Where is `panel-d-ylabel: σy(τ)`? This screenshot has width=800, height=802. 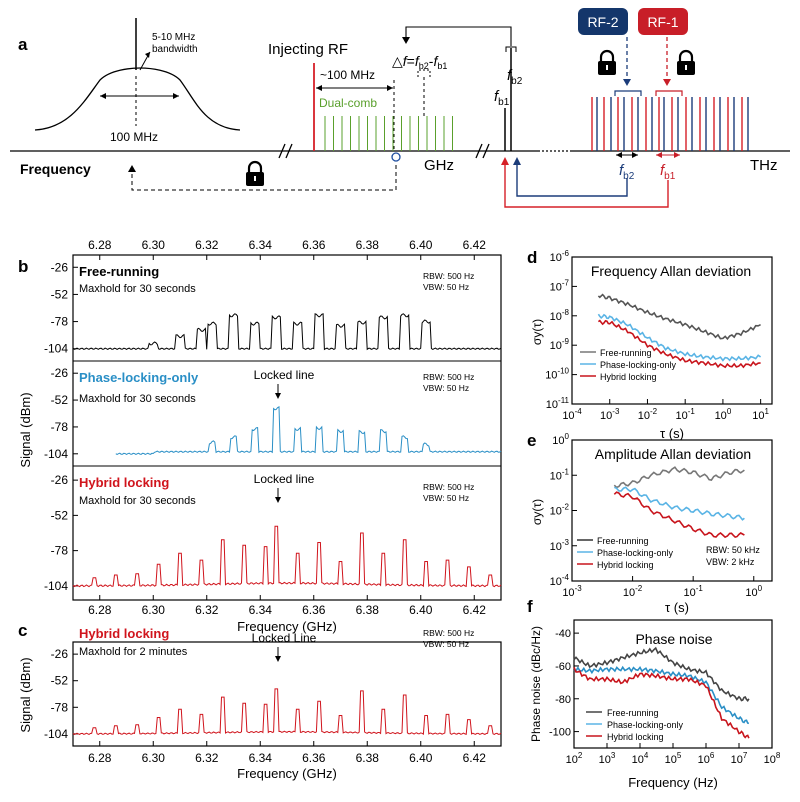
panel-d-ylabel: σy(τ) is located at coordinates (537, 332).